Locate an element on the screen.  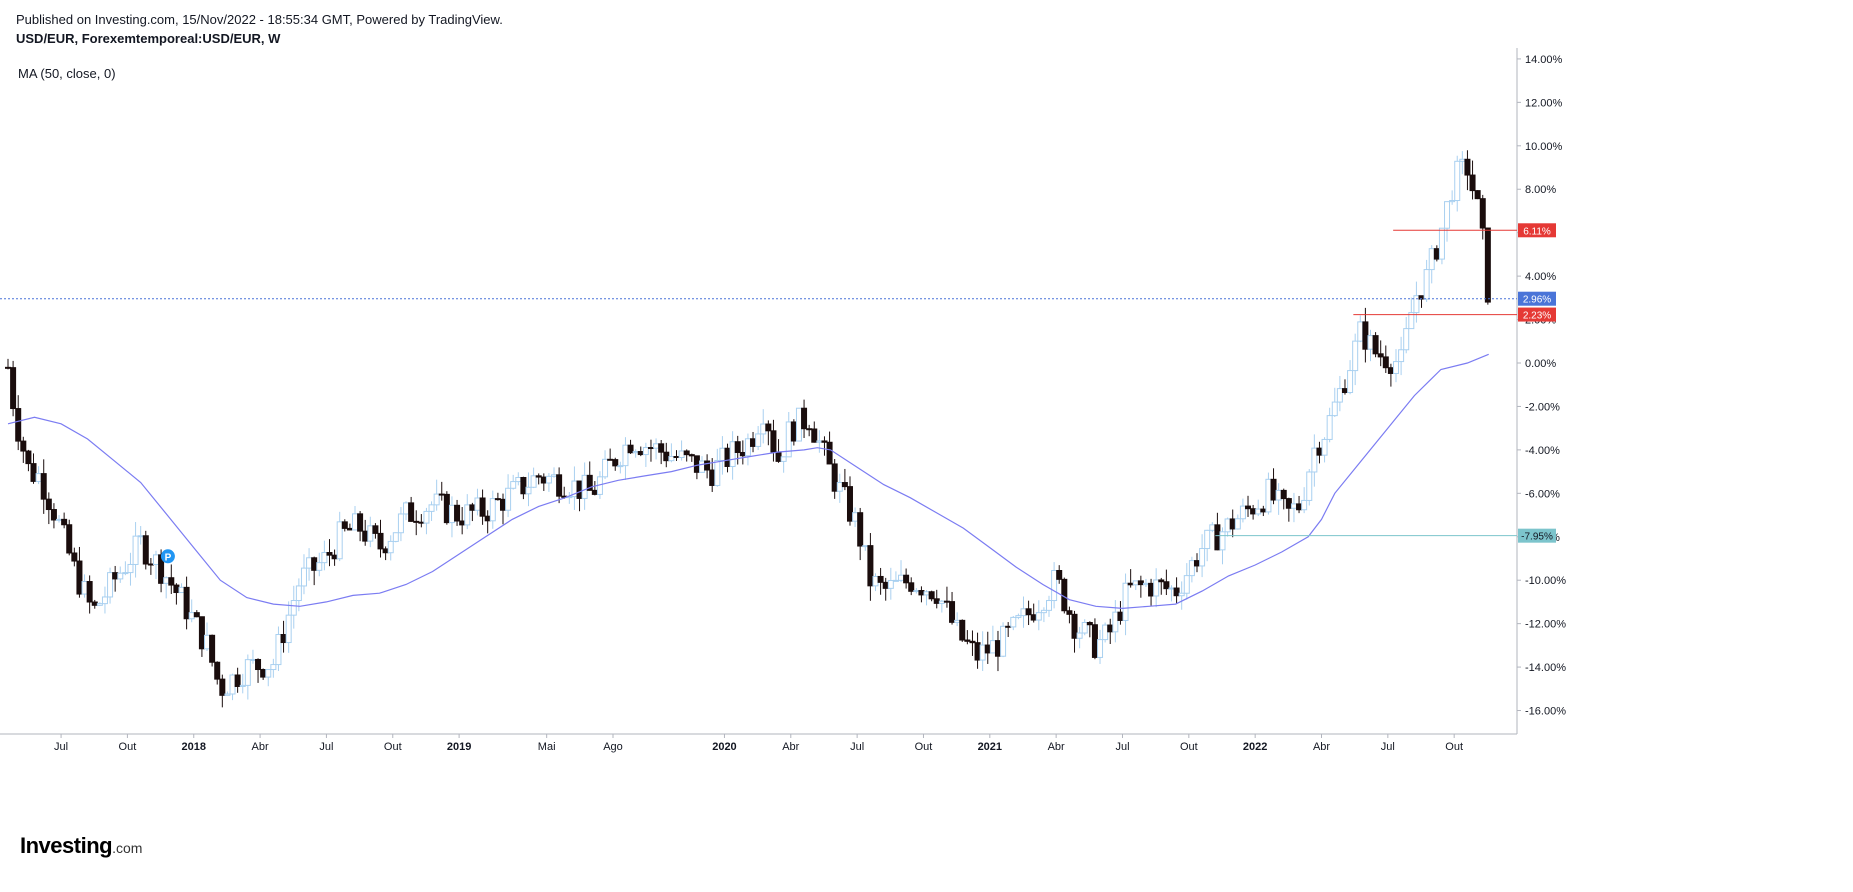
x-tick-label: Abr is located at coordinates (1321, 747).